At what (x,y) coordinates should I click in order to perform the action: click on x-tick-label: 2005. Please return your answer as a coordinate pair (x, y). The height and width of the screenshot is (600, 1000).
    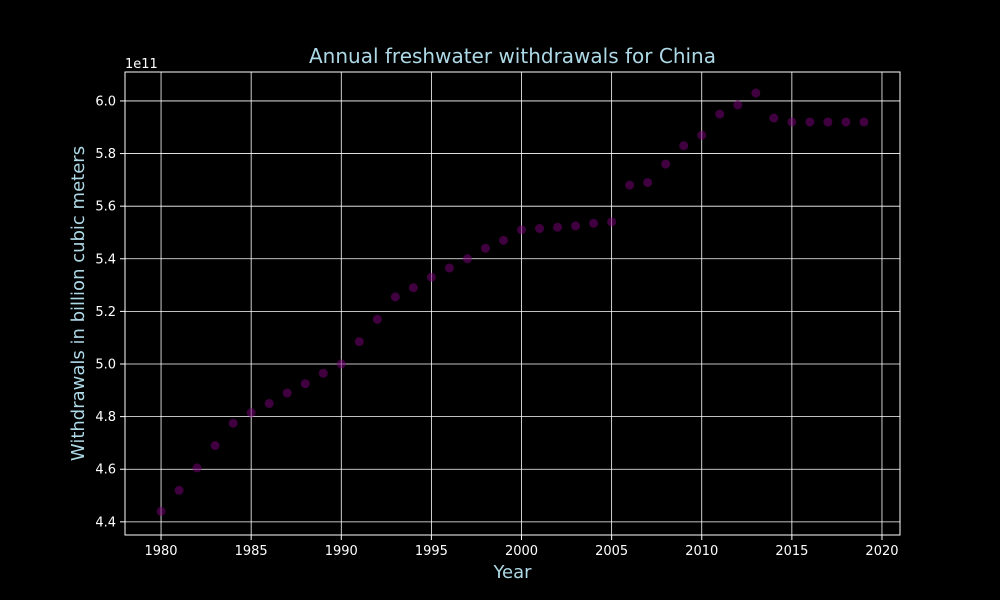
    Looking at the image, I should click on (611, 551).